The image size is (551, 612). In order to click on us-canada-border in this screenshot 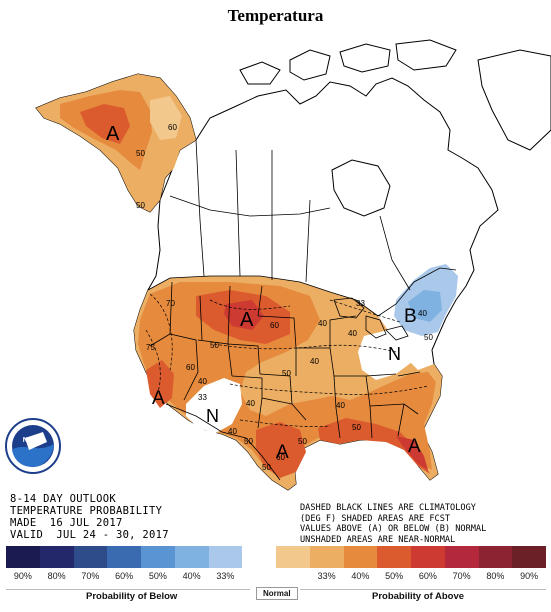, I will do `click(302, 292)`.